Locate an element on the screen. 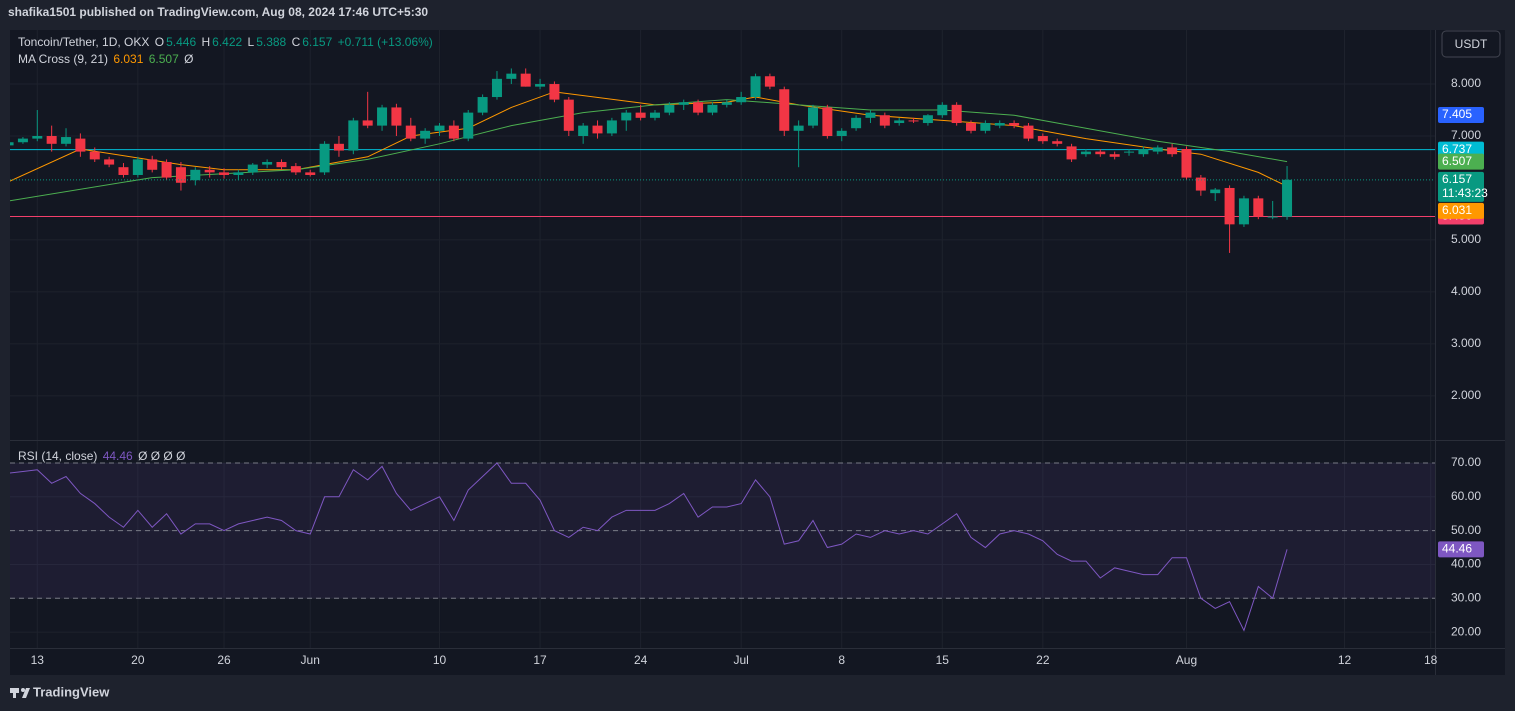  countdown: 11:43:23 is located at coordinates (1465, 193).